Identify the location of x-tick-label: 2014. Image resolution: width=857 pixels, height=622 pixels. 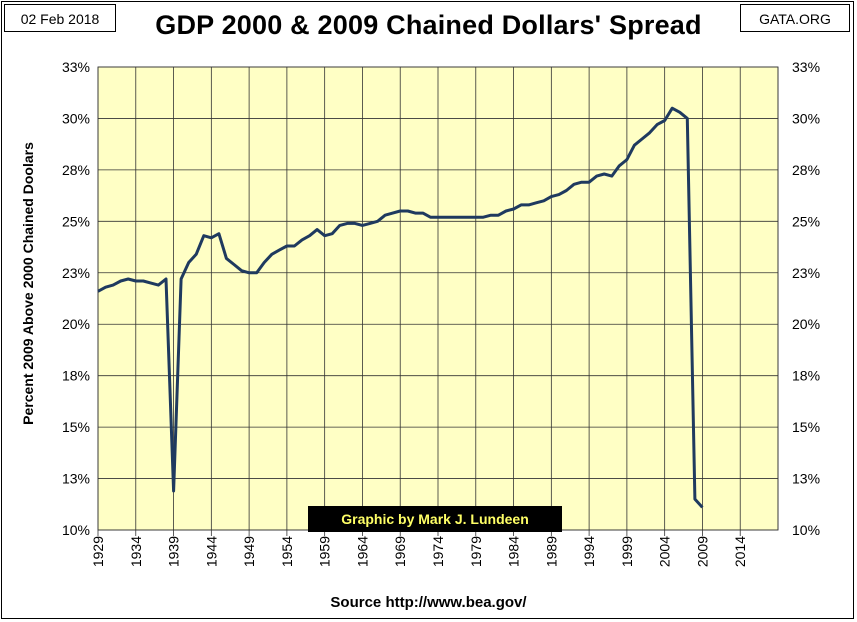
(740, 551).